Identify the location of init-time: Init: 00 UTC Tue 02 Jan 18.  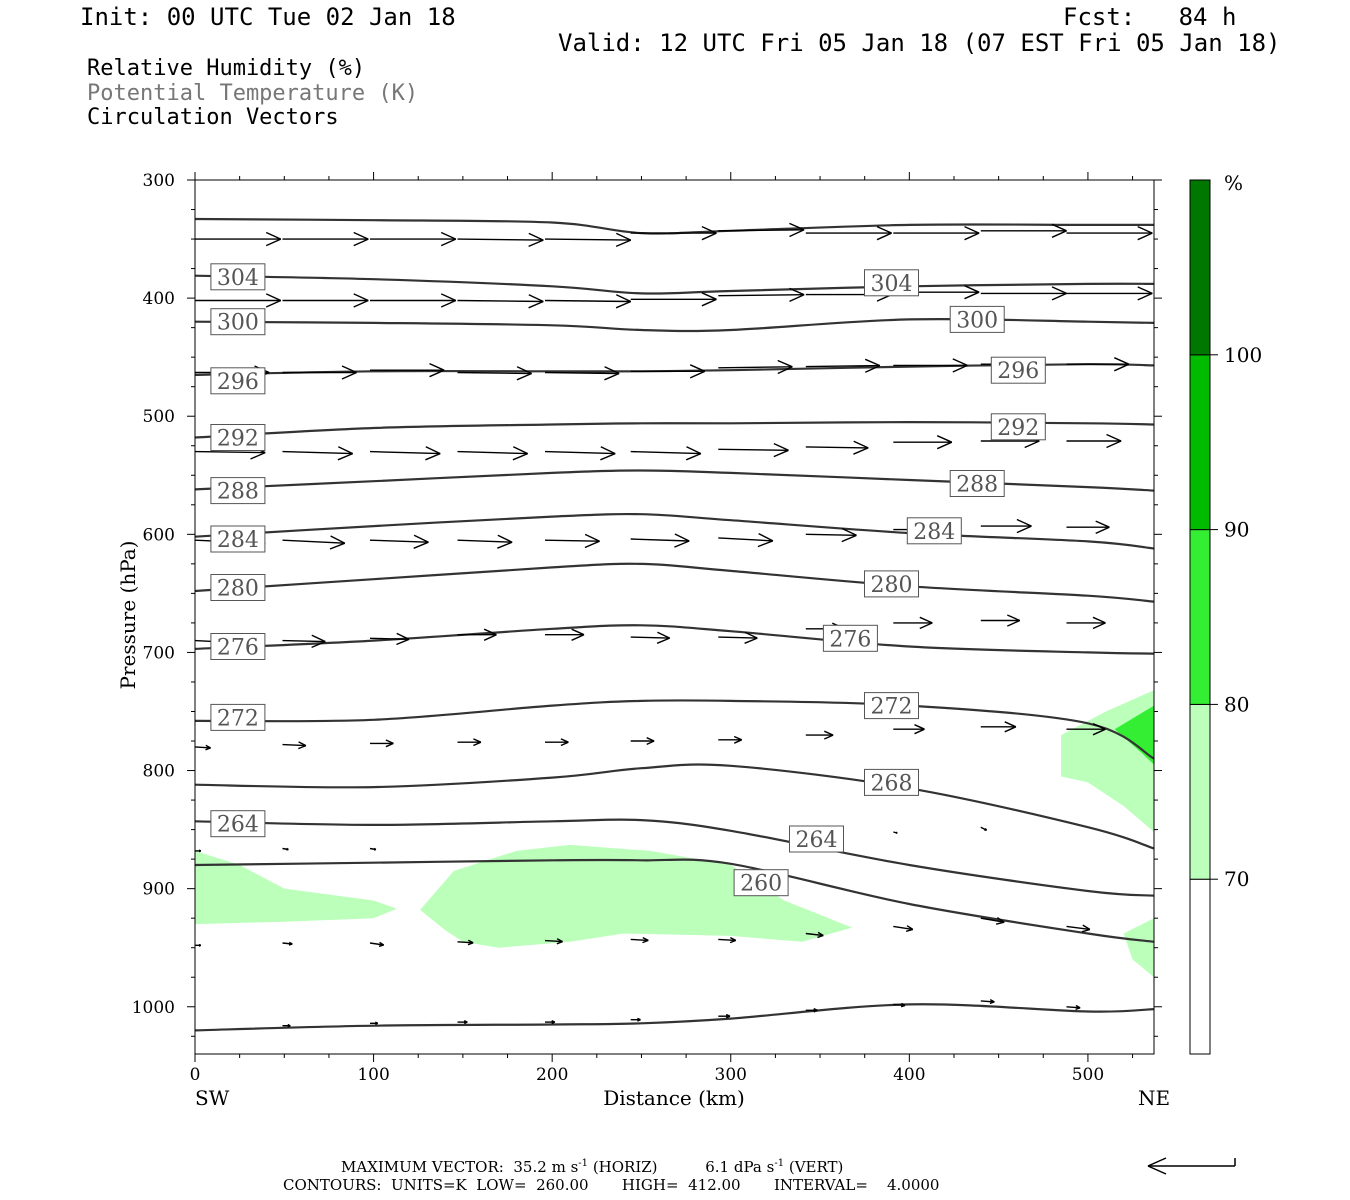
(268, 17).